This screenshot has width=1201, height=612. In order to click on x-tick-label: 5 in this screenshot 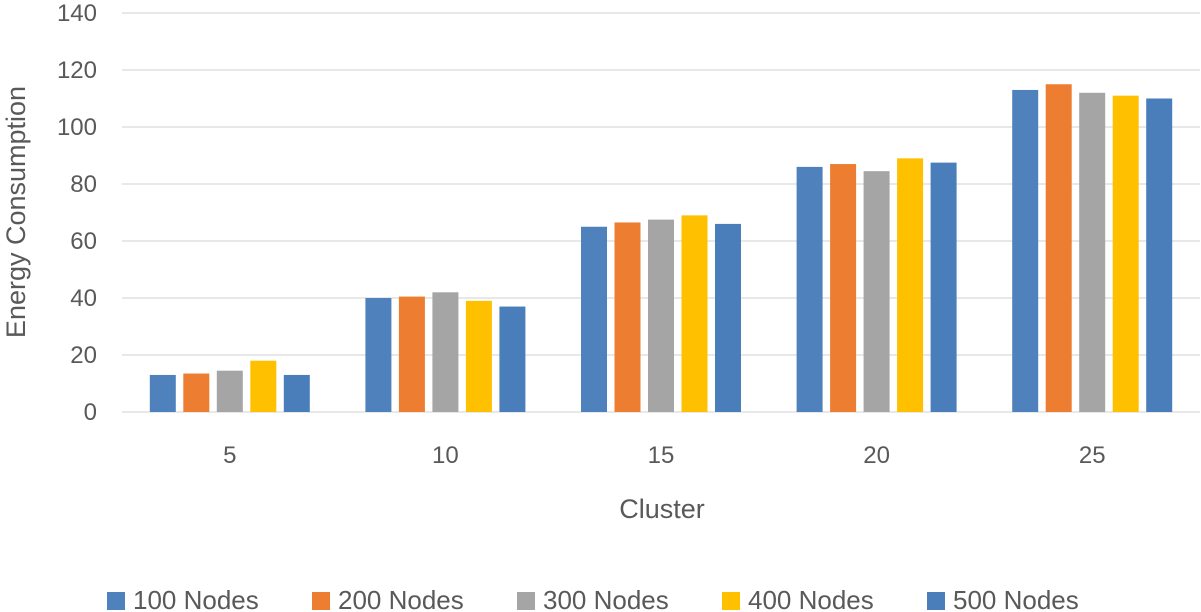, I will do `click(229, 455)`.